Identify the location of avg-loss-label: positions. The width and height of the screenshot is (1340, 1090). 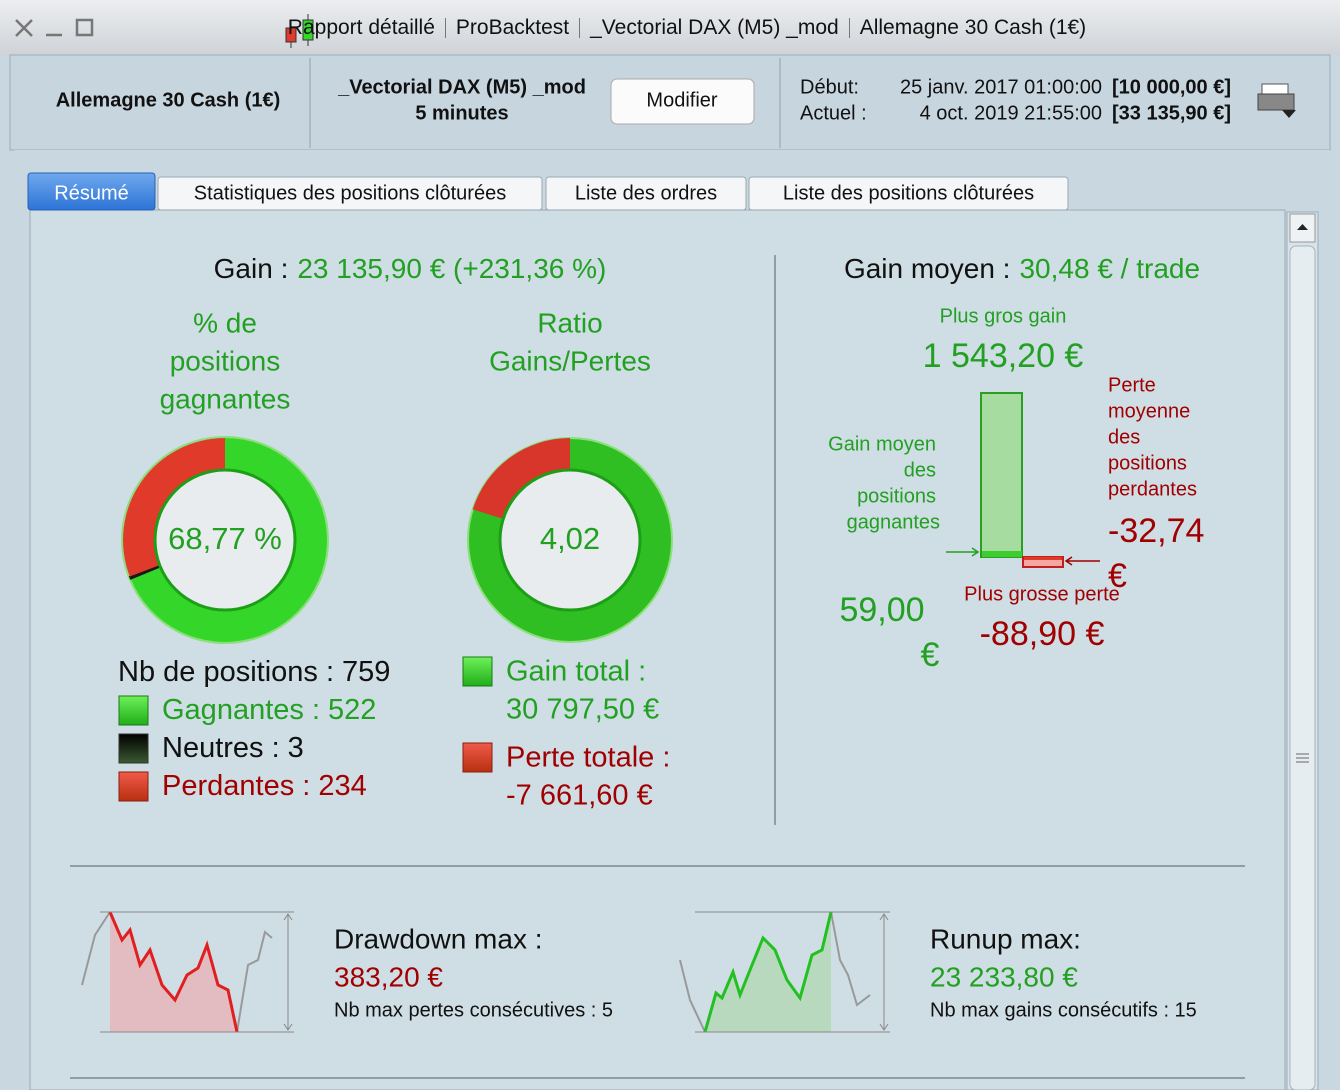
(1147, 463).